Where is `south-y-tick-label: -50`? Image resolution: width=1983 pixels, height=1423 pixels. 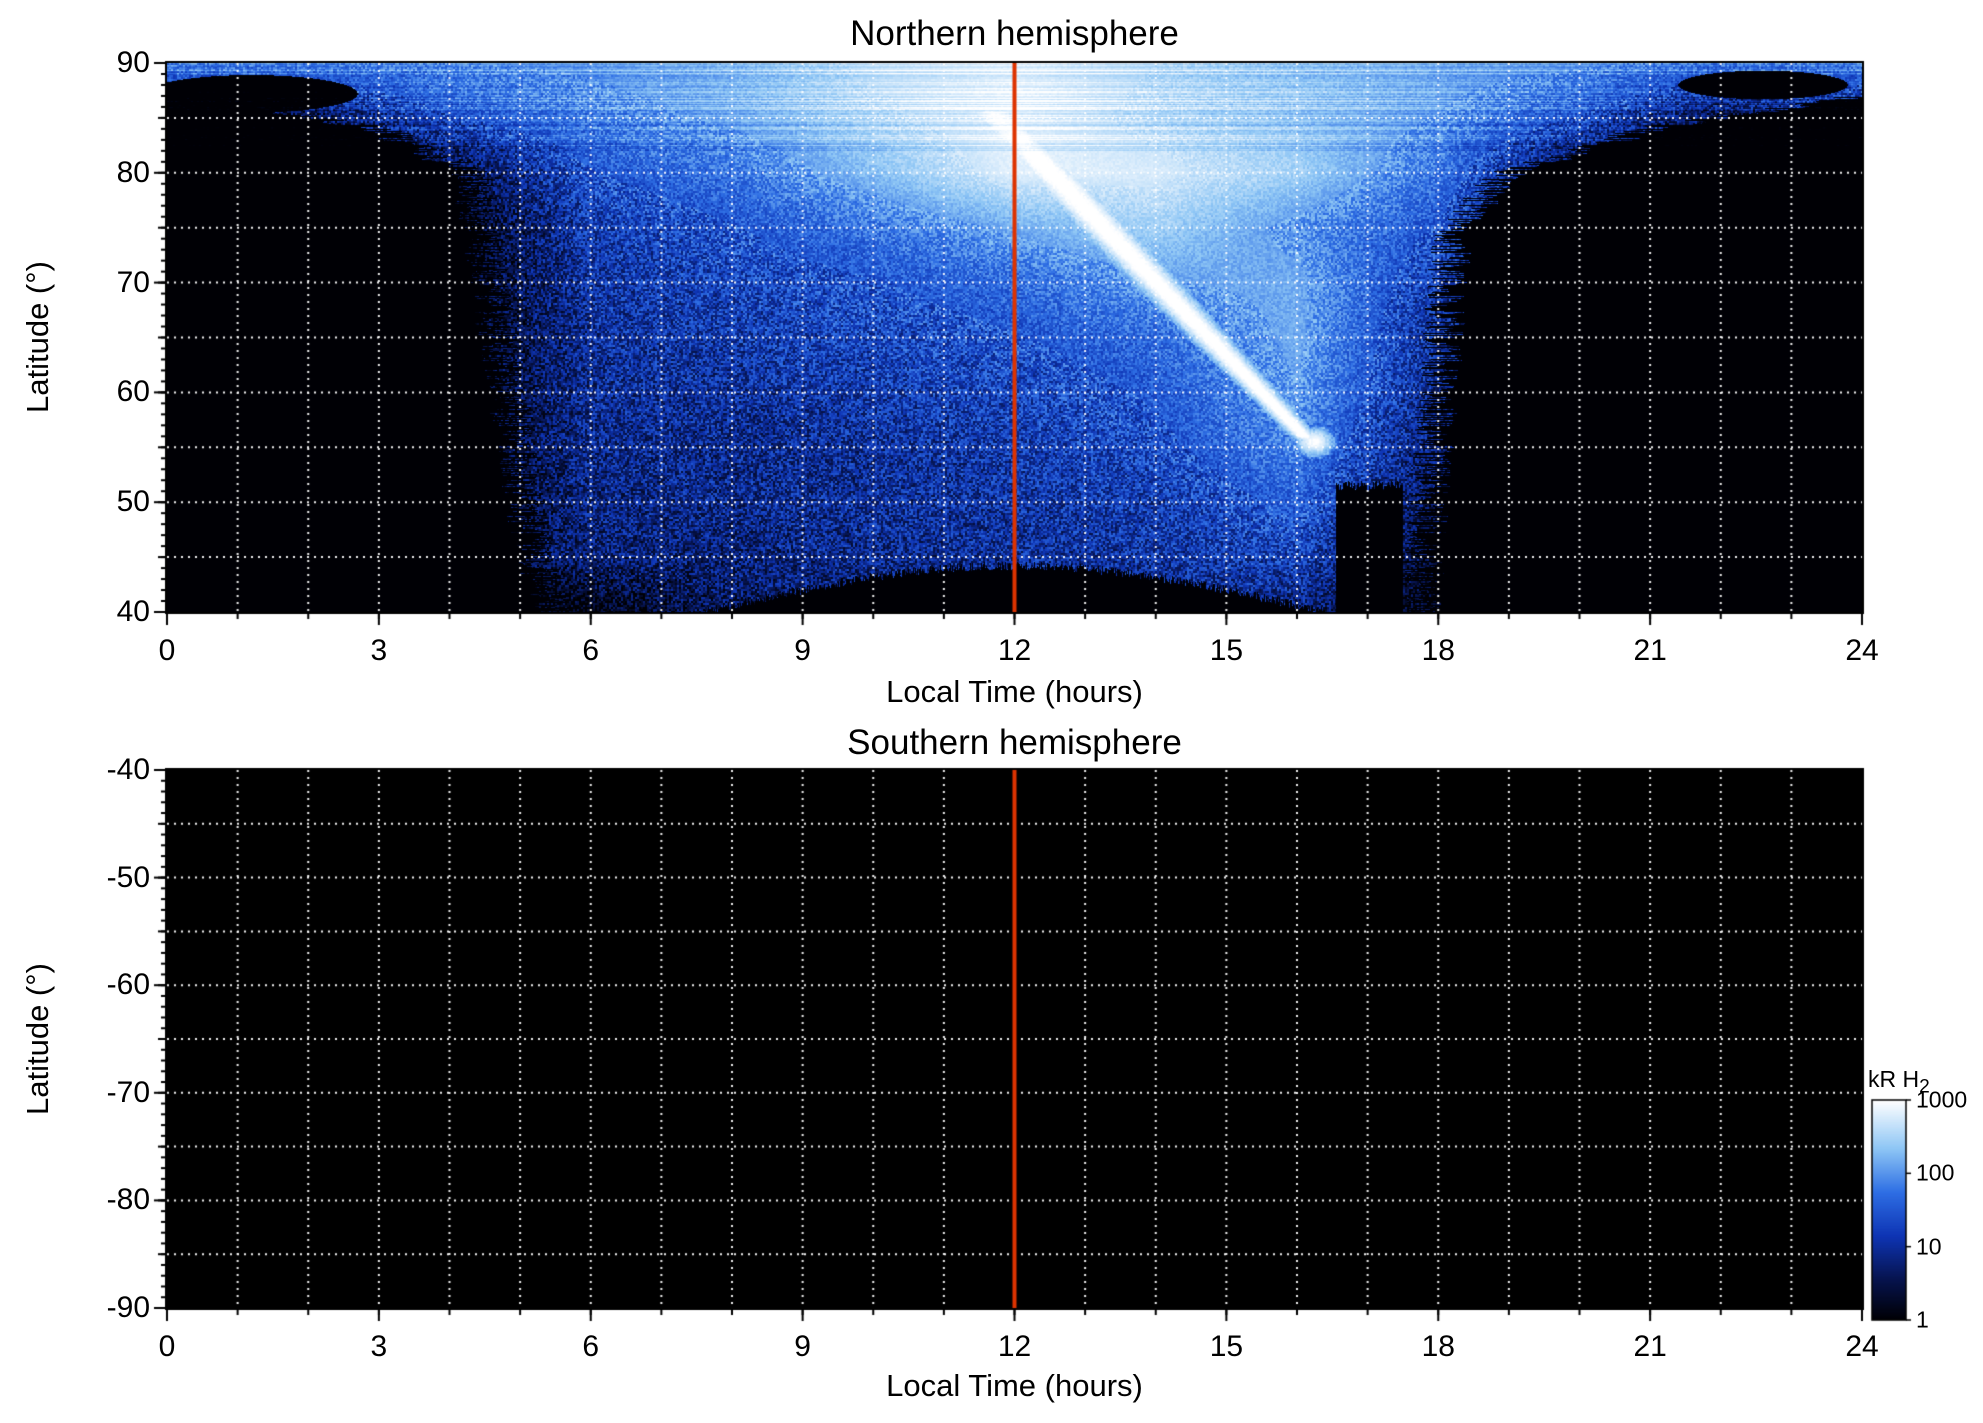
south-y-tick-label: -50 is located at coordinates (128, 877).